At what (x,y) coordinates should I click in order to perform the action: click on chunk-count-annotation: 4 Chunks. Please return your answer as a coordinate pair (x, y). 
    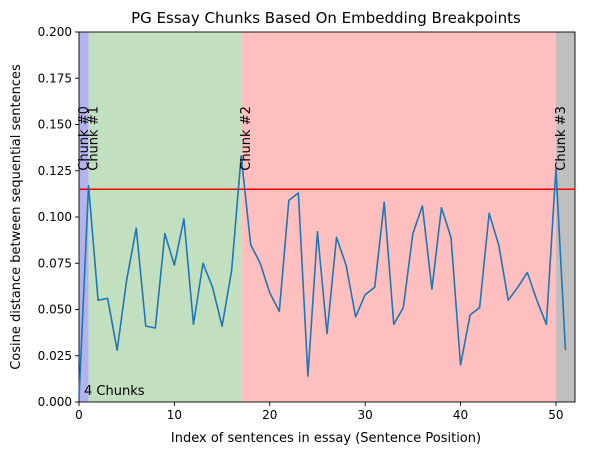
    Looking at the image, I should click on (114, 391).